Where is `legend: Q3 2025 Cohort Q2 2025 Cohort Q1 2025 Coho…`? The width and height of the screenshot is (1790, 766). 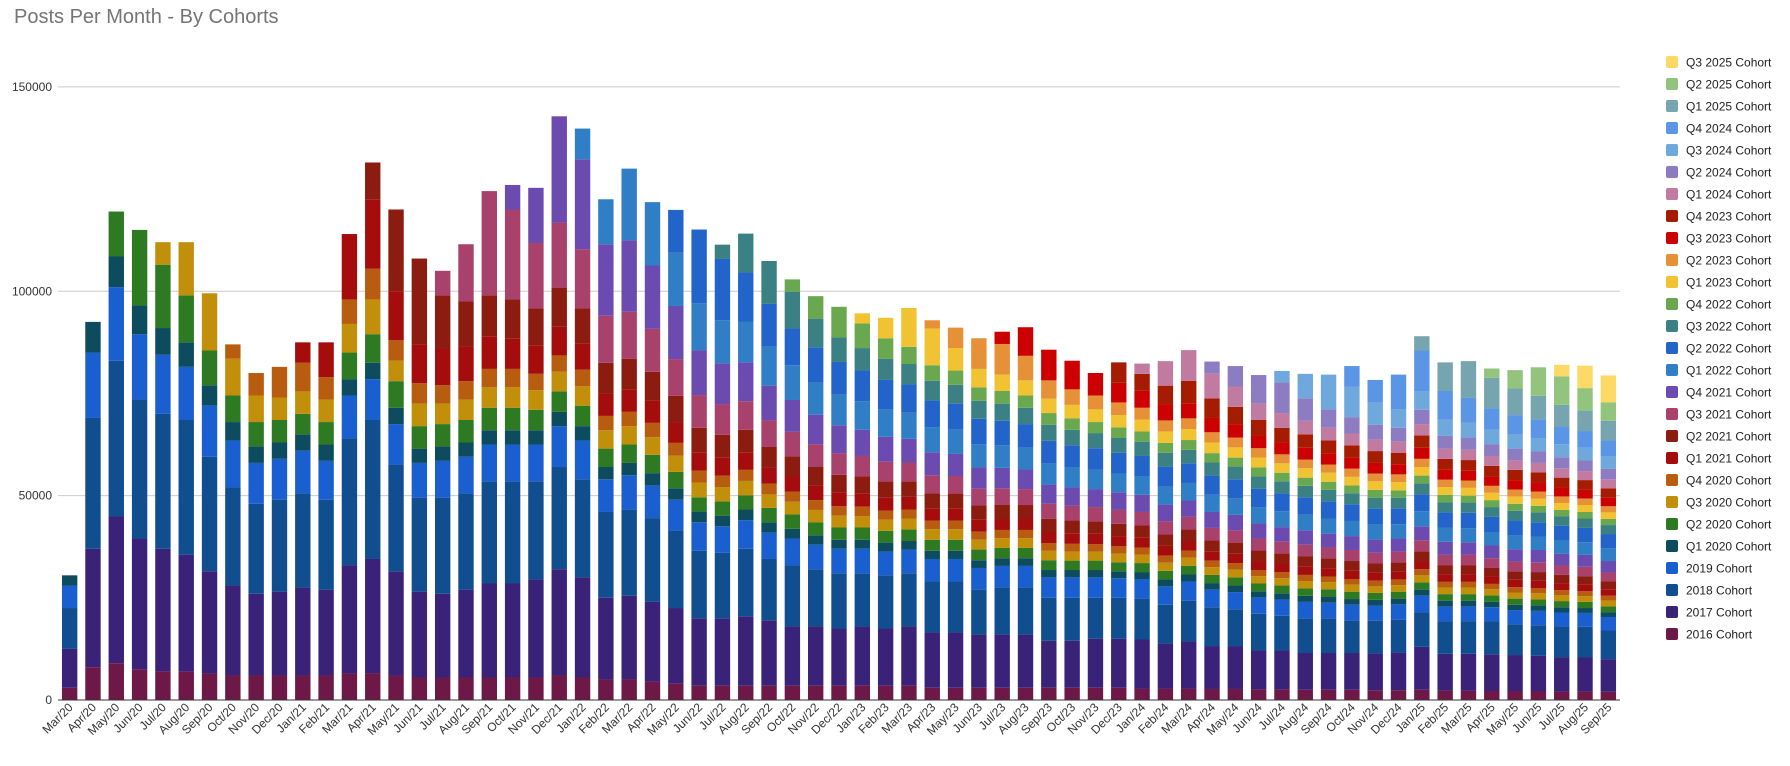 legend: Q3 2025 Cohort Q2 2025 Cohort Q1 2025 Coho… is located at coordinates (1719, 349).